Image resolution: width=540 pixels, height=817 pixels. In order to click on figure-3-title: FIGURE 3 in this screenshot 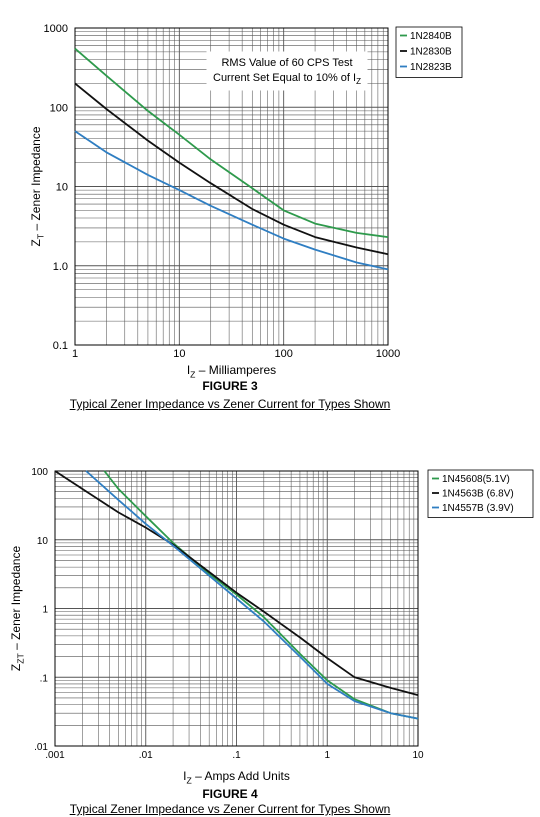, I will do `click(230, 386)`.